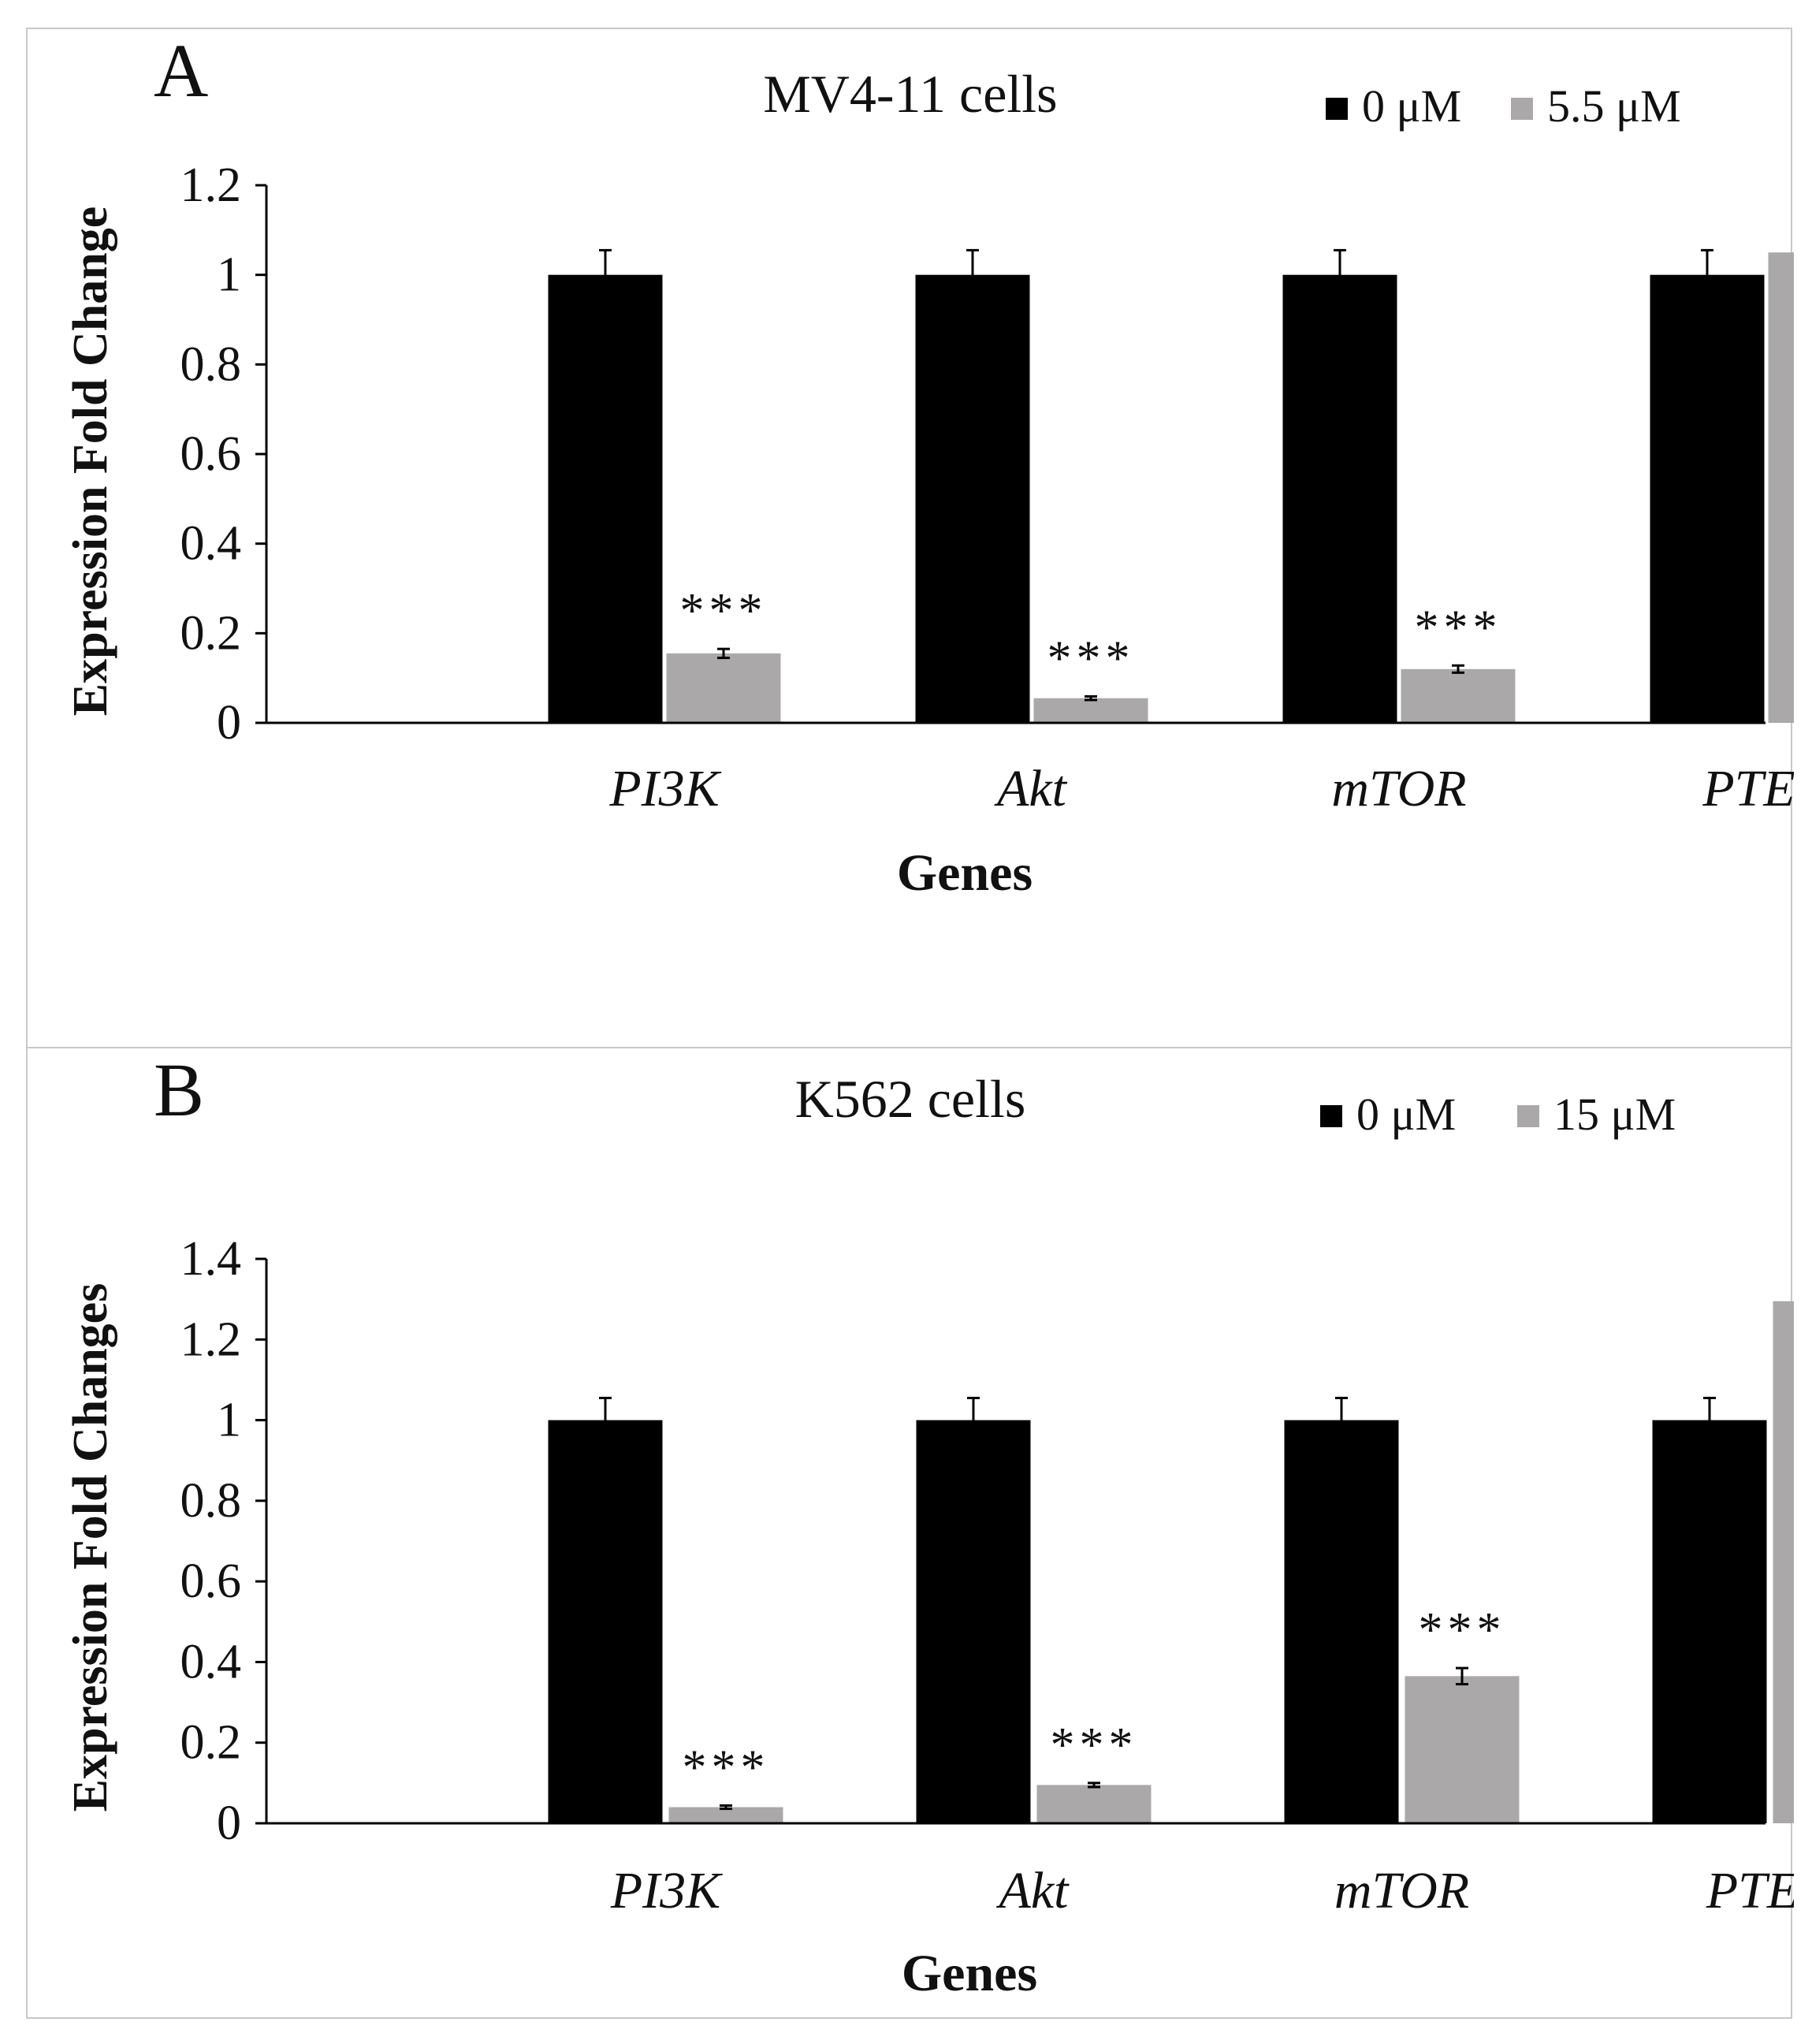 This screenshot has height=2044, width=1812. I want to click on legend-label-treated: 15 μM, so click(1614, 1114).